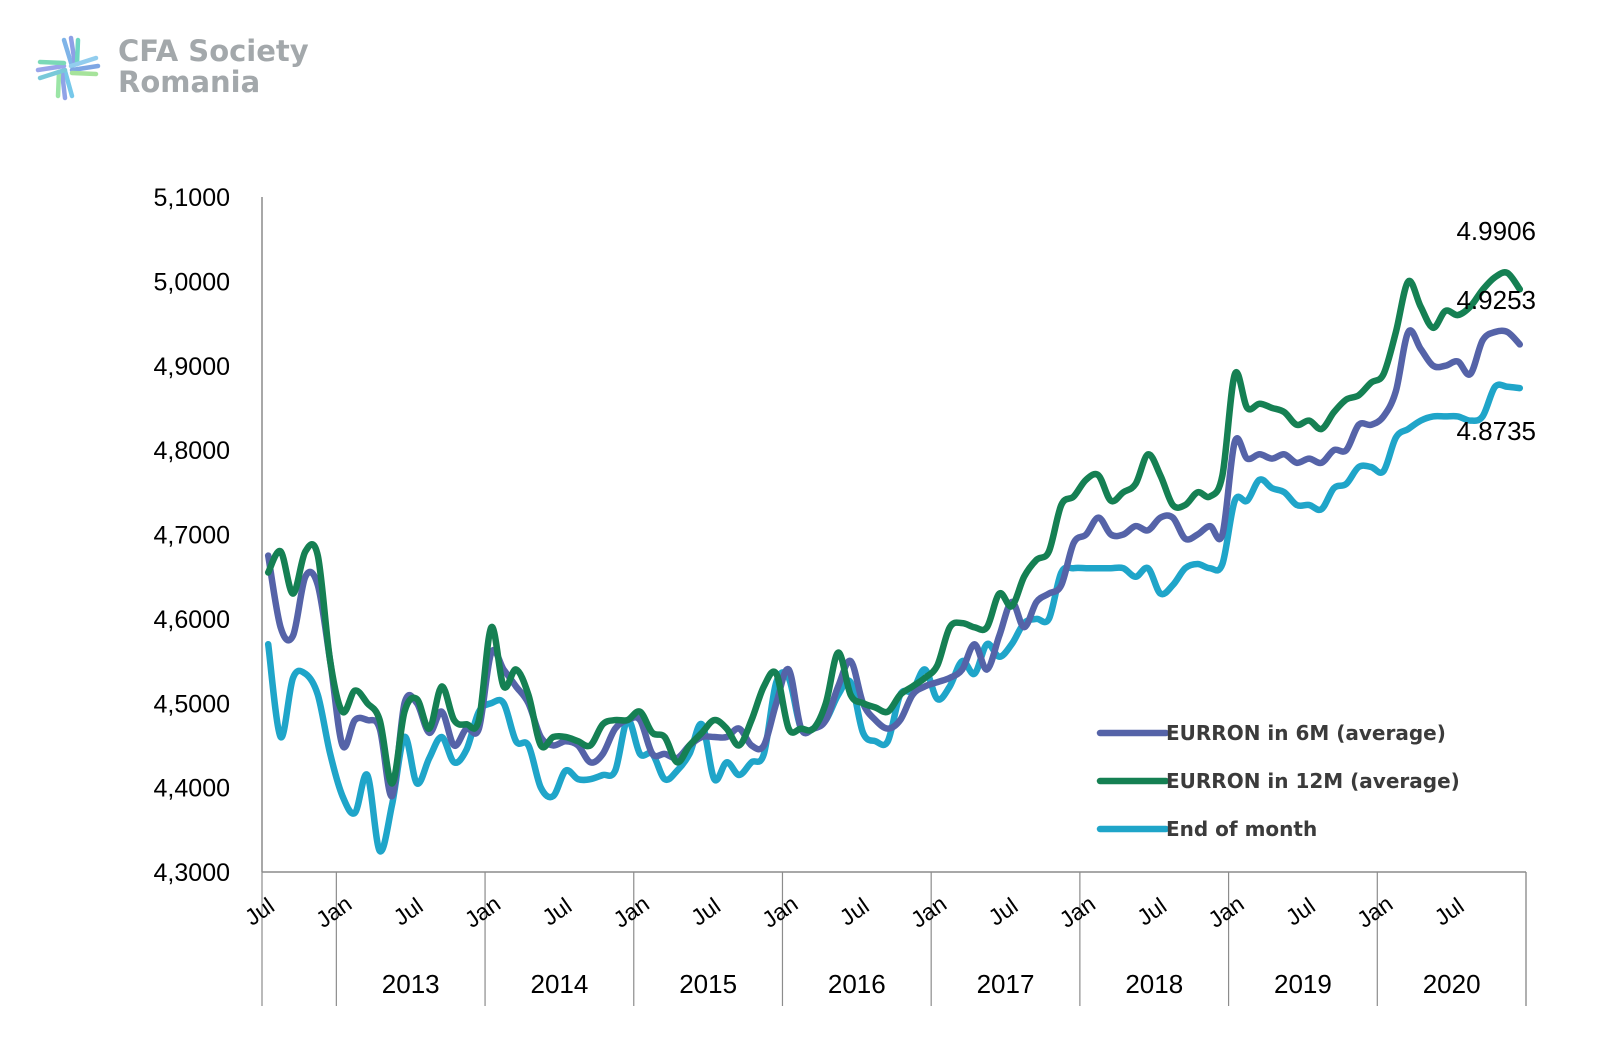  I want to click on year-label: 2014, so click(559, 984).